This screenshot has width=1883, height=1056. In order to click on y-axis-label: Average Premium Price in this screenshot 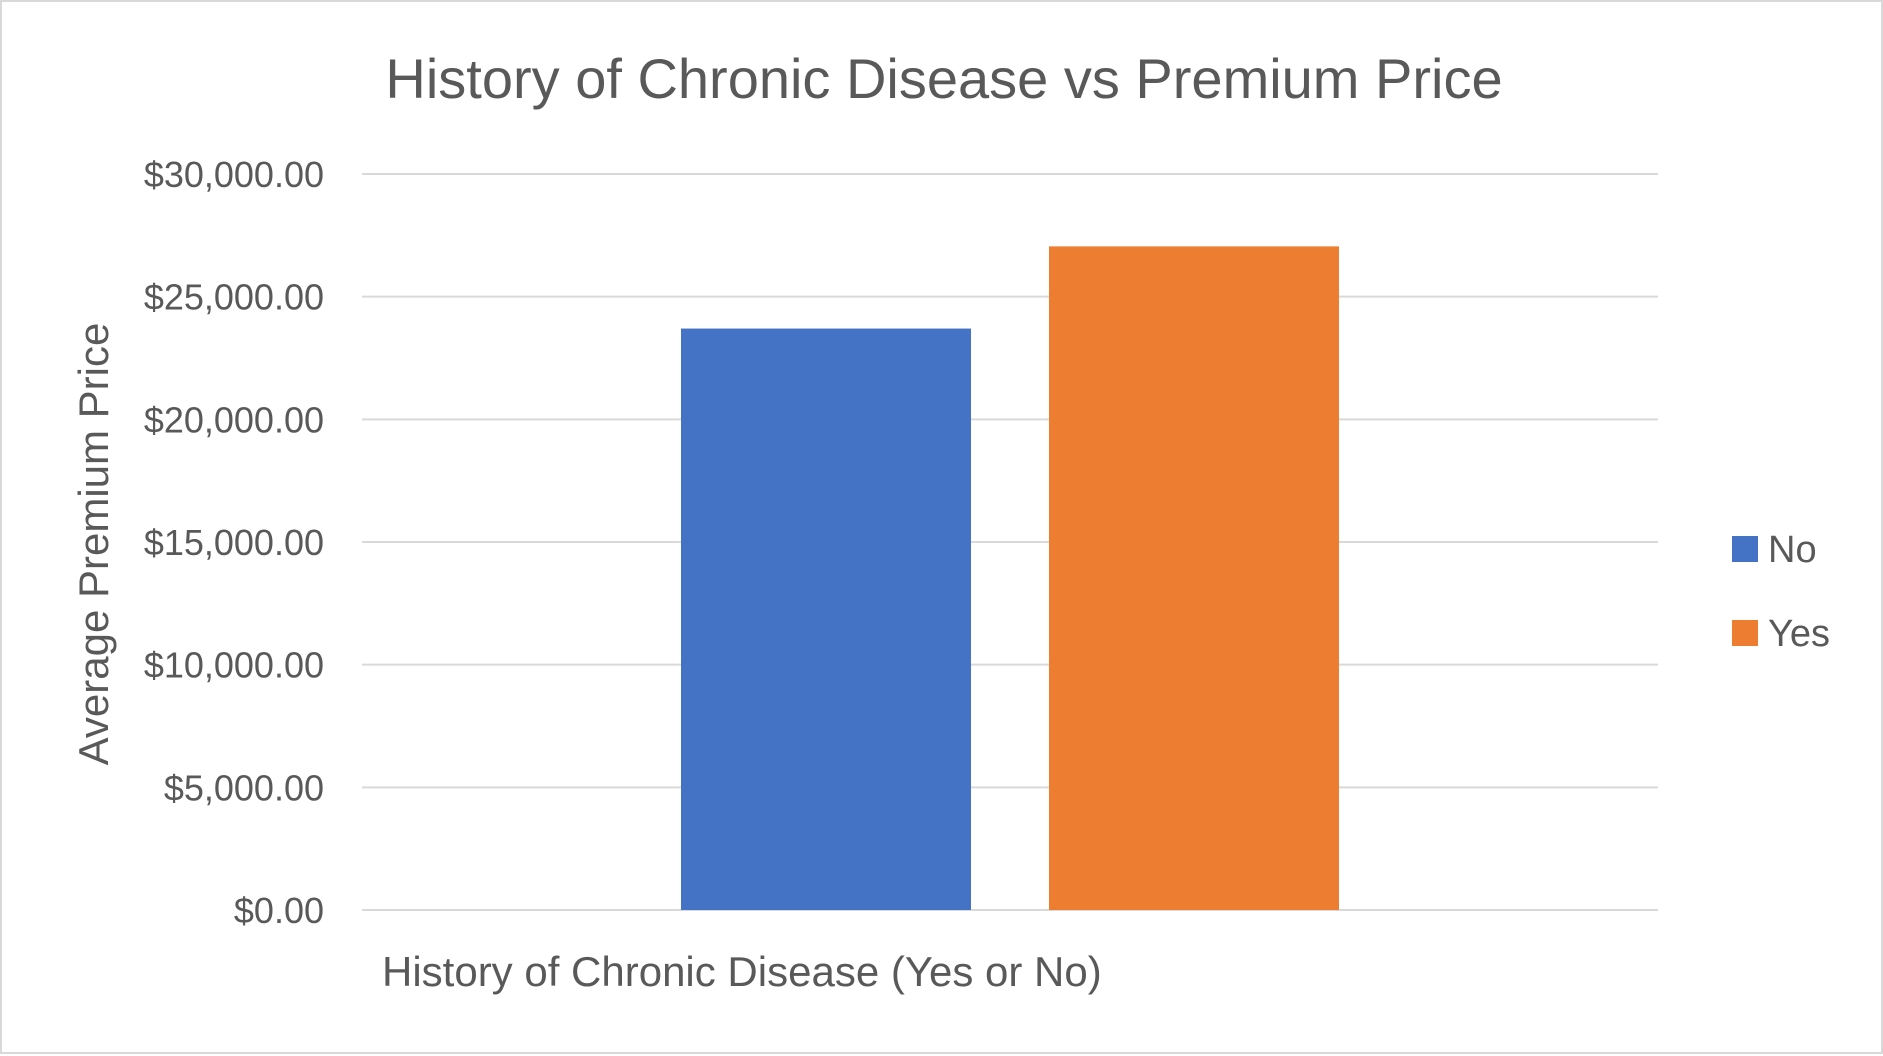, I will do `click(93, 544)`.